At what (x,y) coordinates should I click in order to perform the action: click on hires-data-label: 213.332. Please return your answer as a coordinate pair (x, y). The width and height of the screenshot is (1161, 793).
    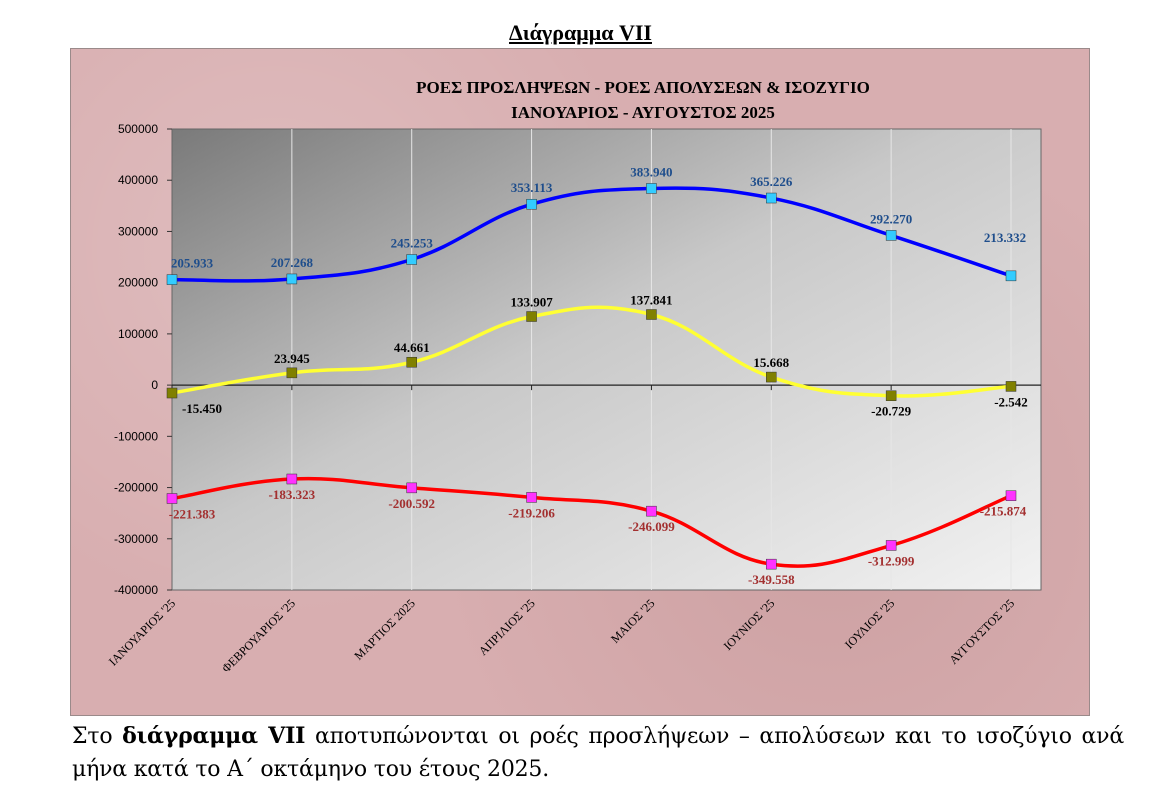
    Looking at the image, I should click on (1005, 237).